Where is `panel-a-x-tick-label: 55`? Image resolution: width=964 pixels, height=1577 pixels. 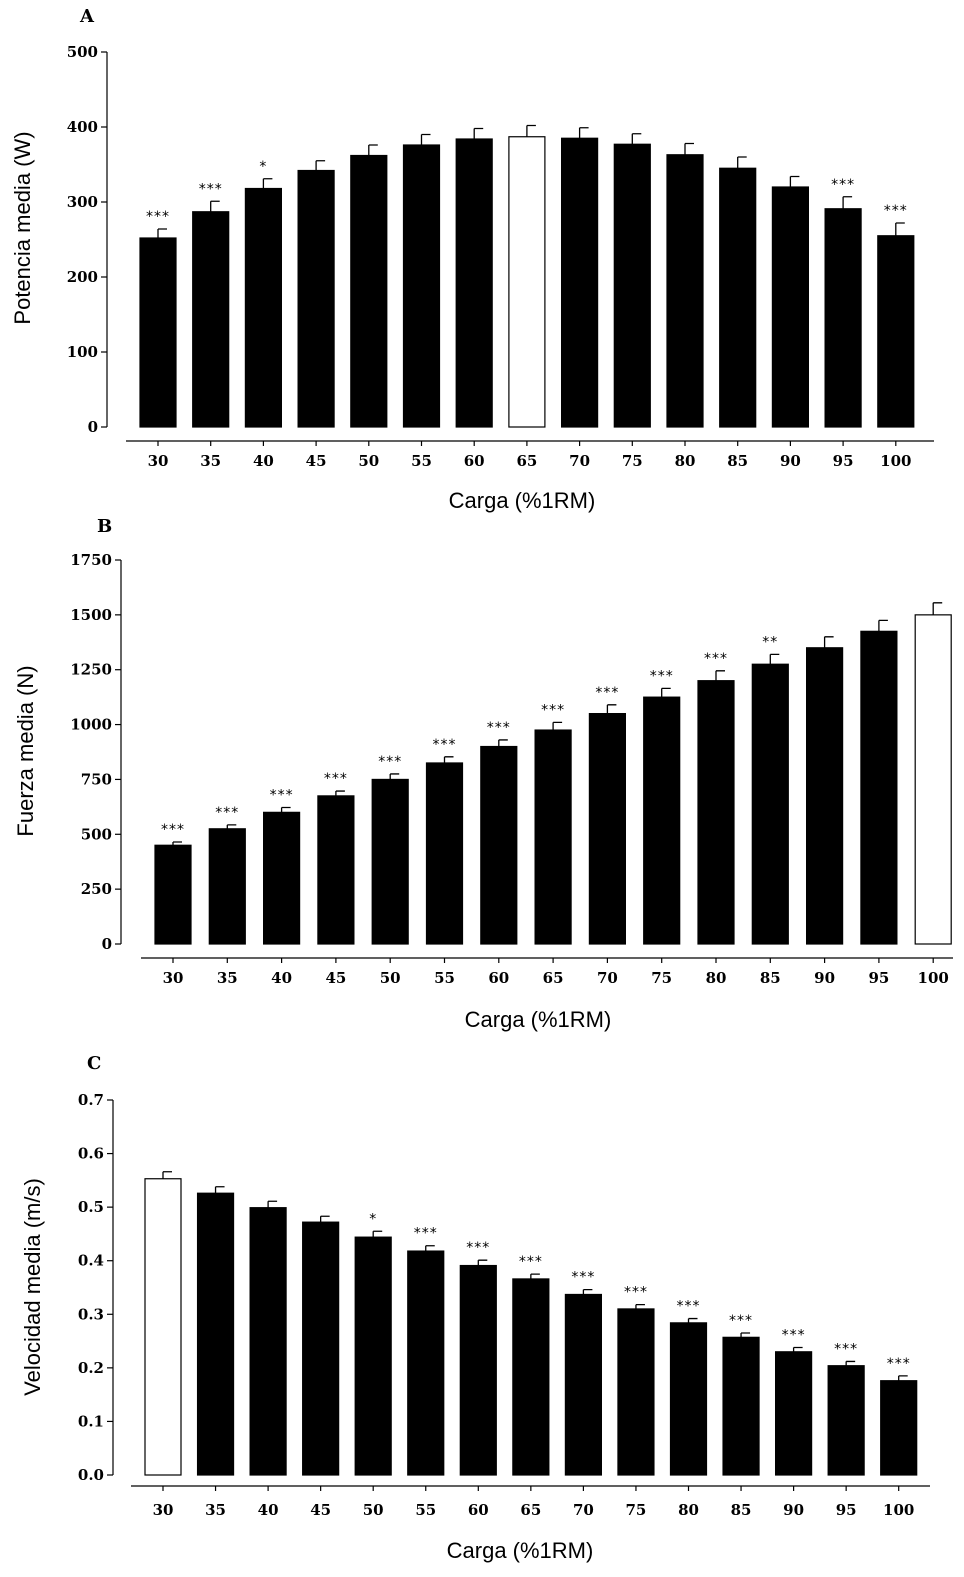
panel-a-x-tick-label: 55 is located at coordinates (421, 461).